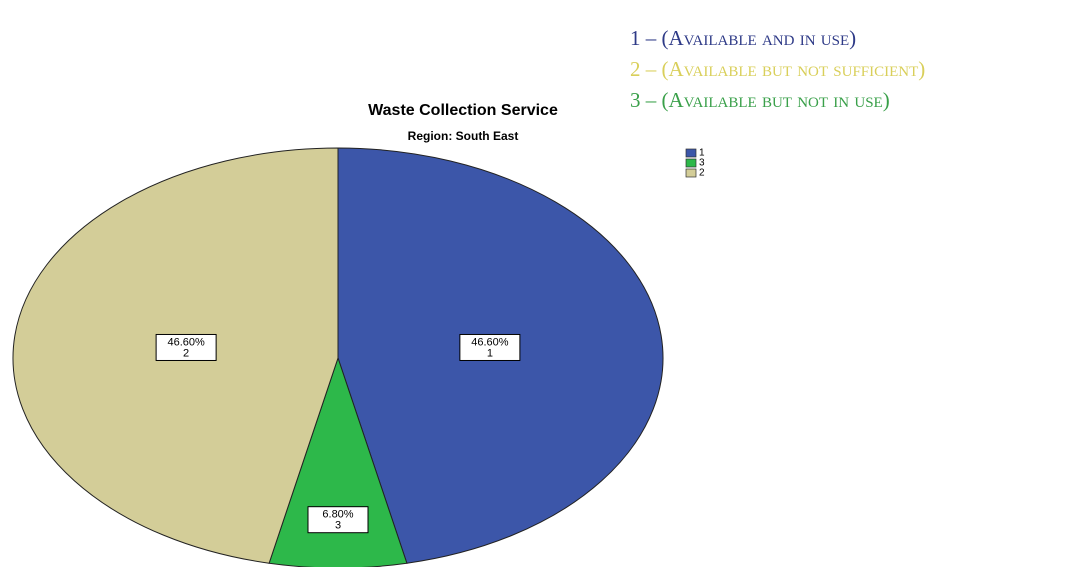 This screenshot has width=1080, height=567. What do you see at coordinates (743, 38) in the screenshot?
I see `annotation: 1 – (Available and in use)` at bounding box center [743, 38].